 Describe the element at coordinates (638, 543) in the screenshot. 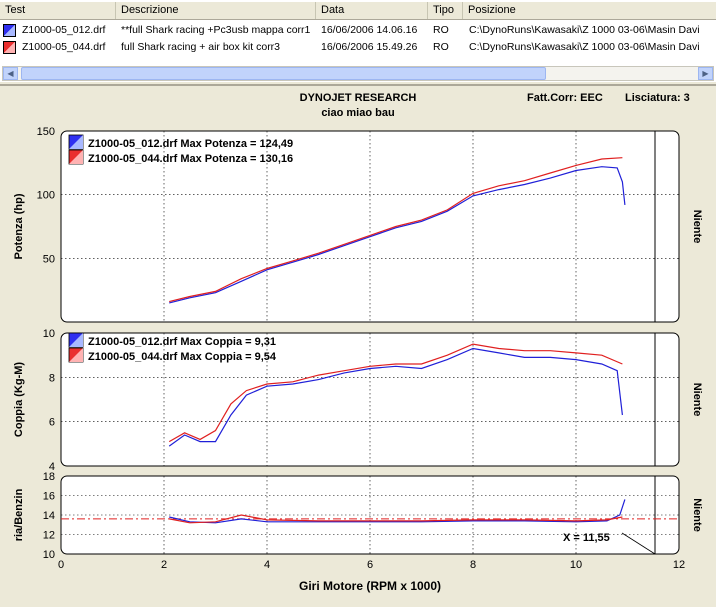

I see `cursor-readout-leader` at that location.